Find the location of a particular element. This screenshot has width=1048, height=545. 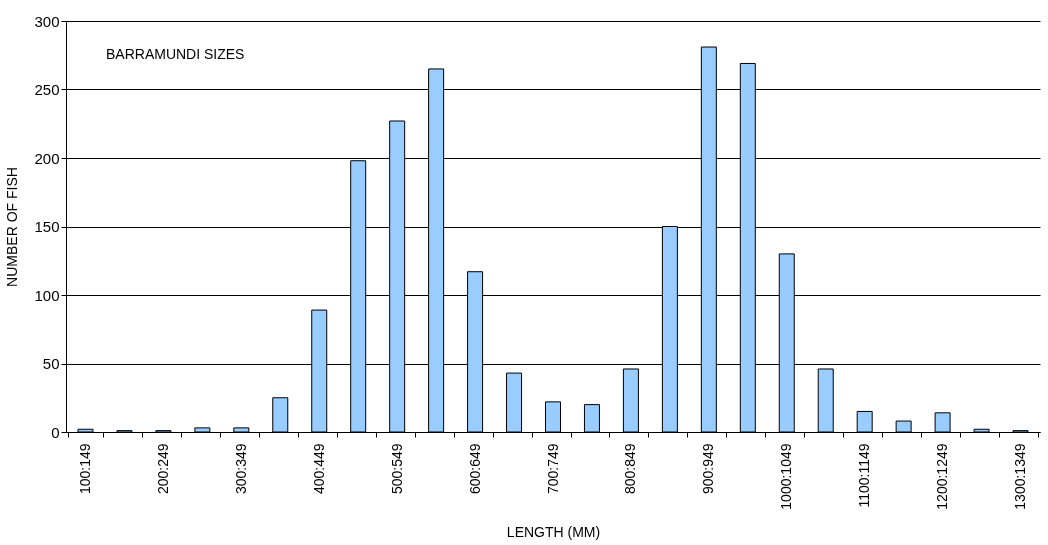

x-tick-label: 400:449 is located at coordinates (318, 469).